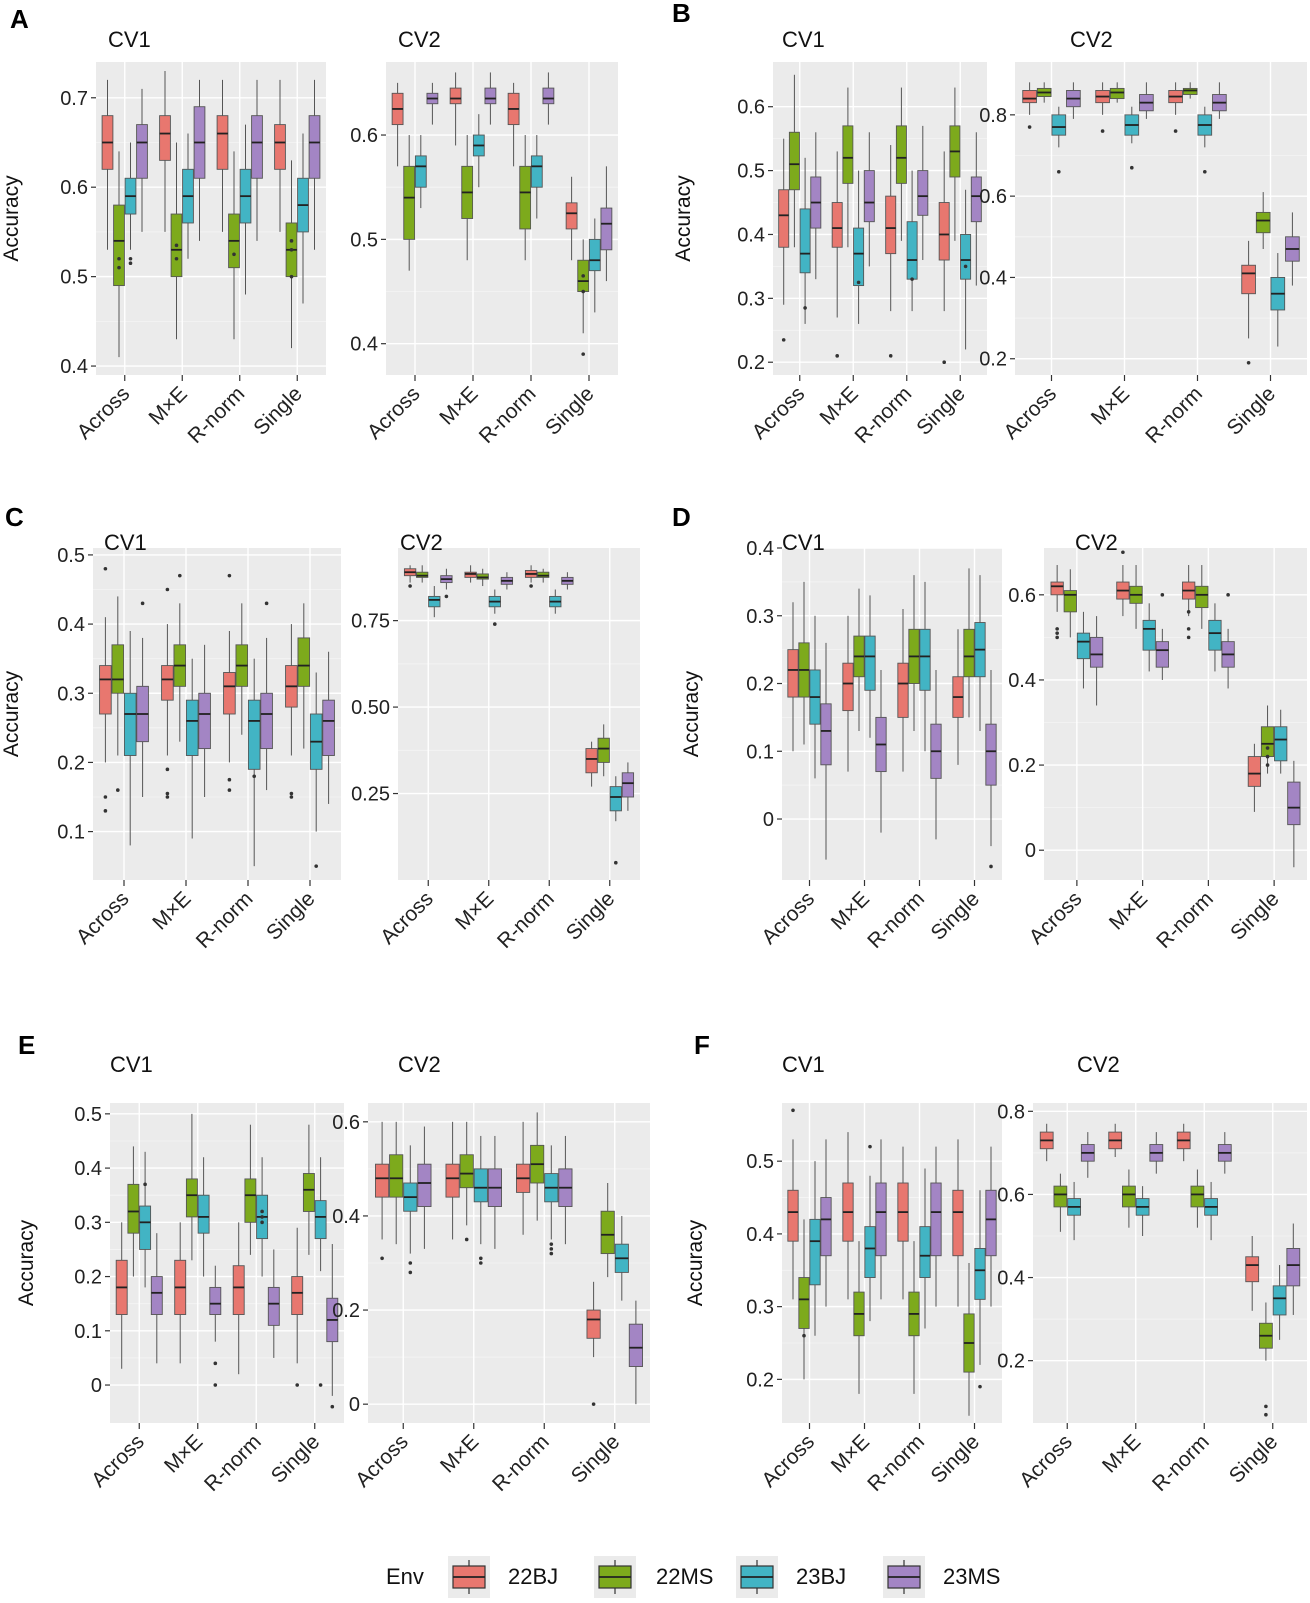  I want to click on y-tick-label: 0.3, so click(71, 694).